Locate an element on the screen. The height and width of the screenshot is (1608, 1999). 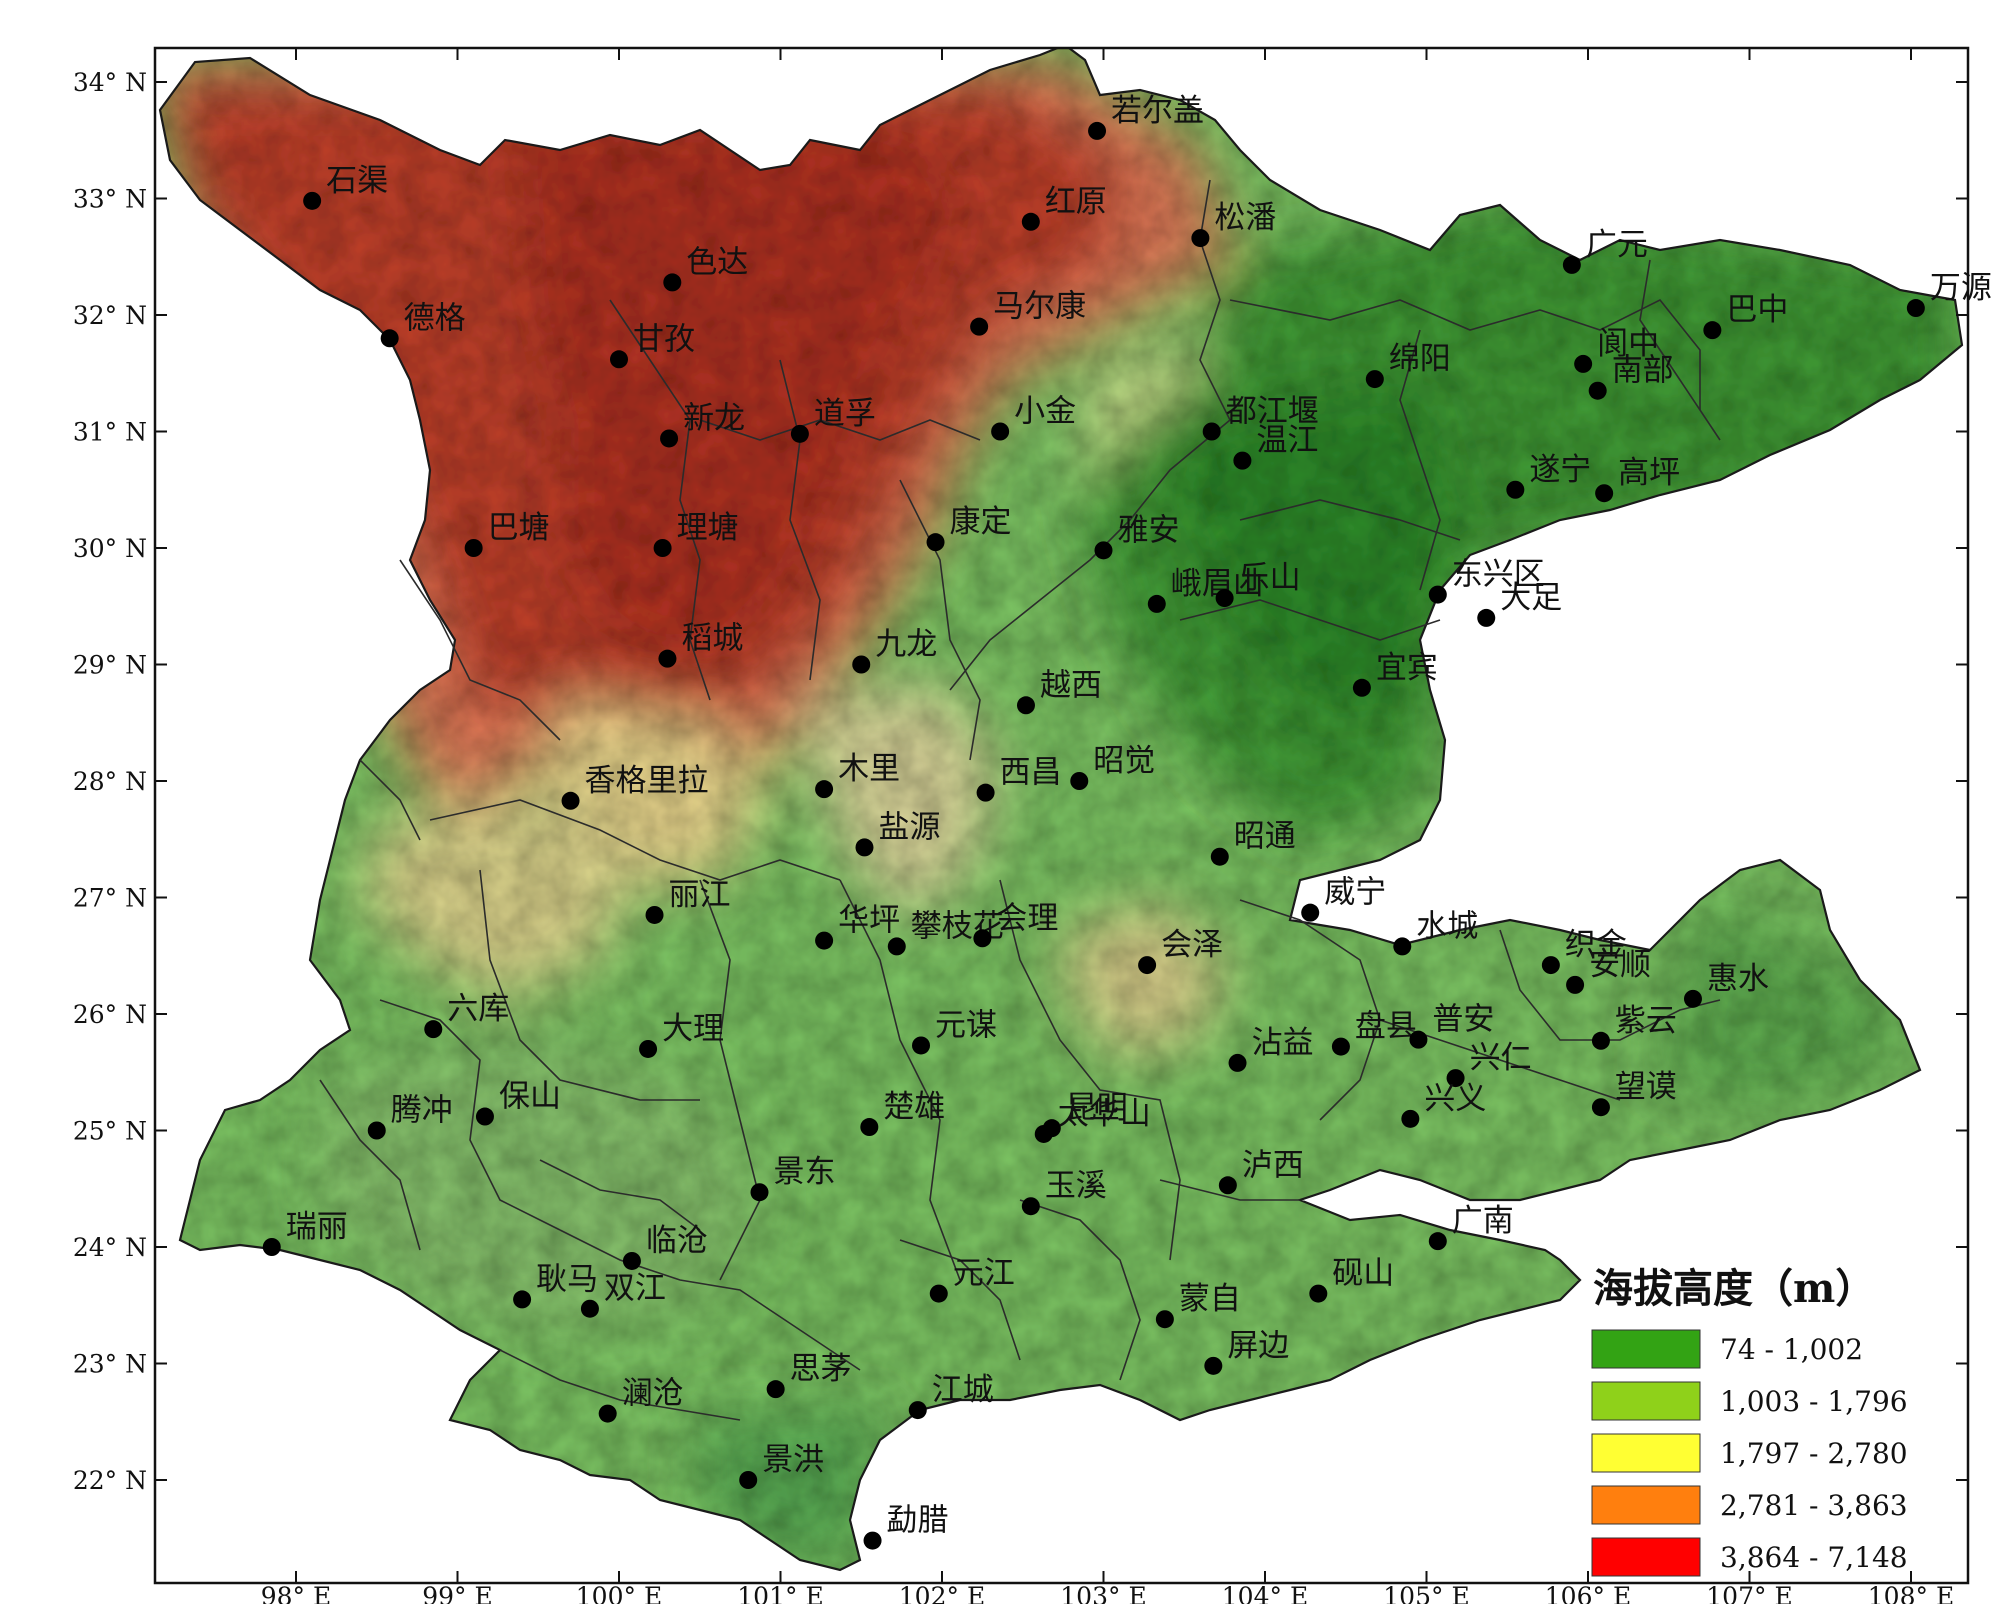
station-label: 香格里拉 is located at coordinates (647, 781).